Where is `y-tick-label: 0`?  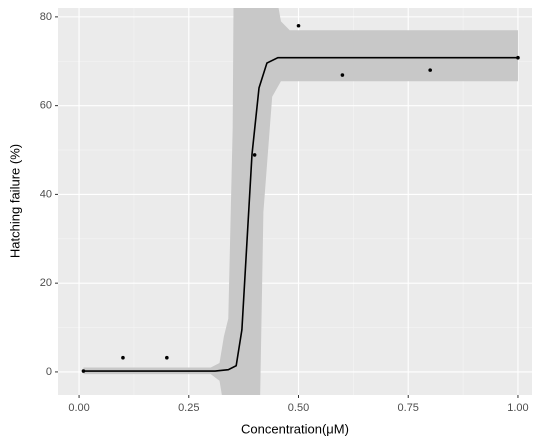
y-tick-label: 0 is located at coordinates (49, 372).